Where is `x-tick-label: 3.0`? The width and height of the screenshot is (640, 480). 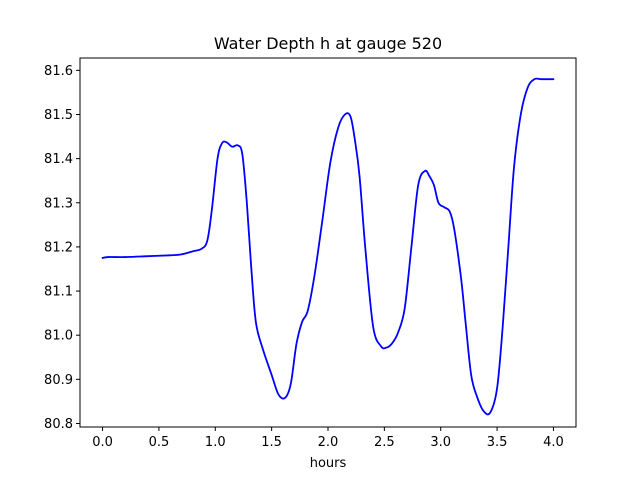 x-tick-label: 3.0 is located at coordinates (440, 442).